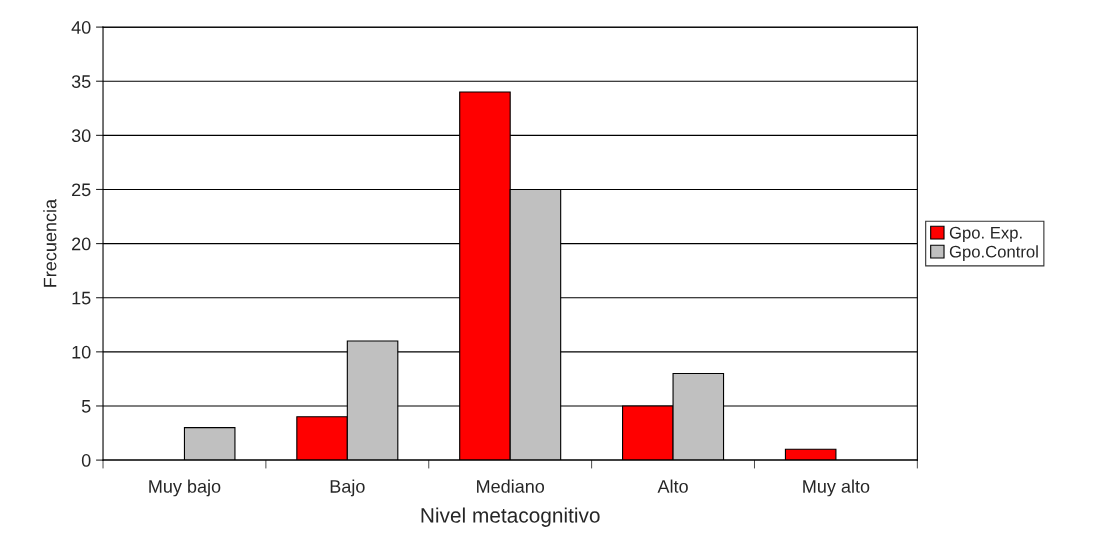 This screenshot has height=553, width=1096. I want to click on x-tick-label: Mediano, so click(511, 486).